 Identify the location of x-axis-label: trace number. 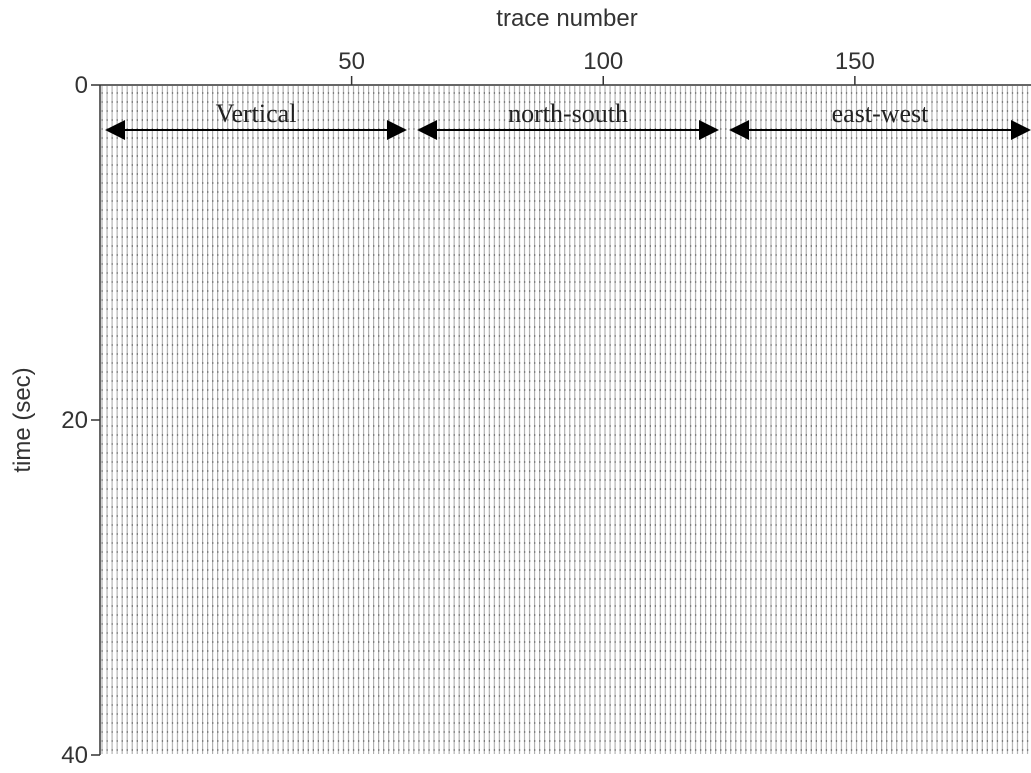
(566, 18).